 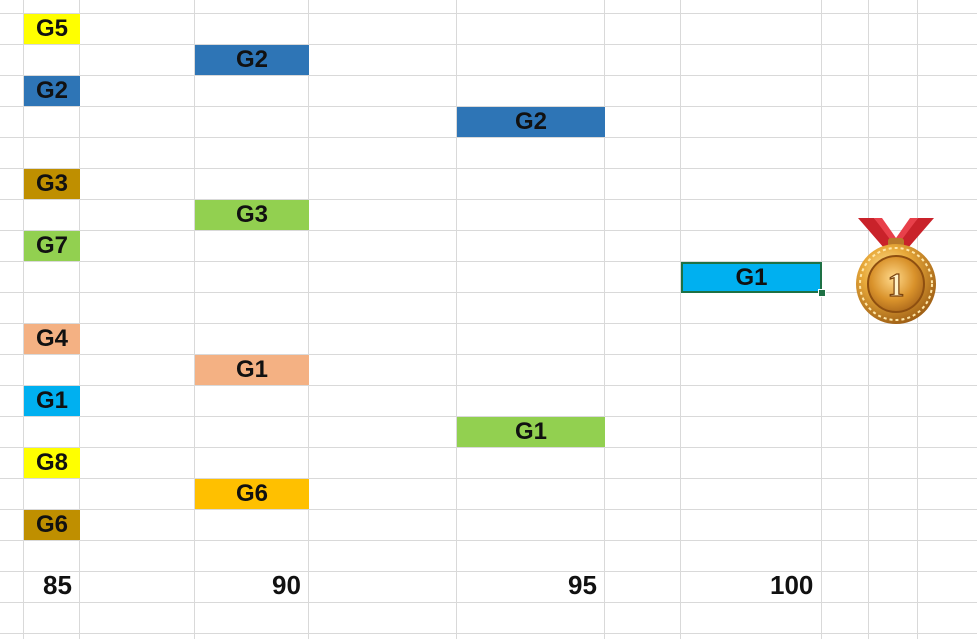 I want to click on cell-label: G4, so click(x=51, y=338).